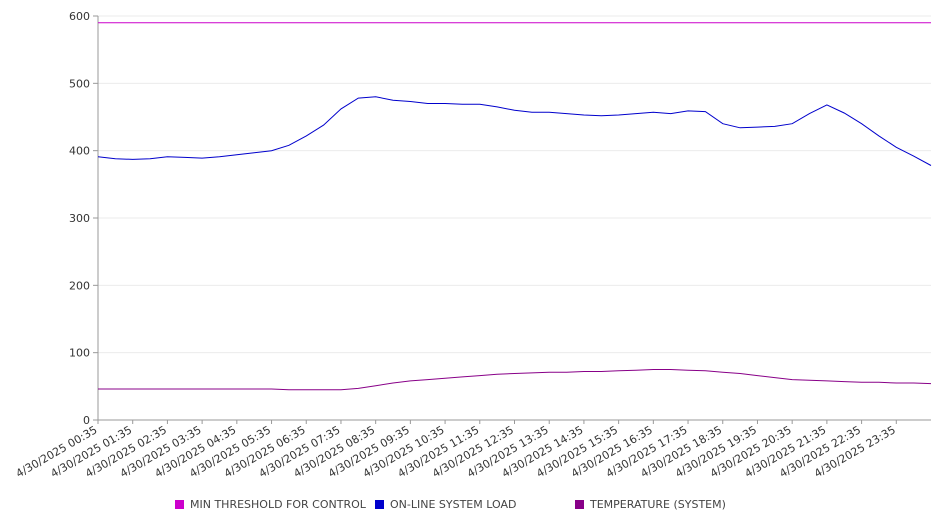 The image size is (946, 526). I want to click on y-tick-label-400: 400, so click(79, 151).